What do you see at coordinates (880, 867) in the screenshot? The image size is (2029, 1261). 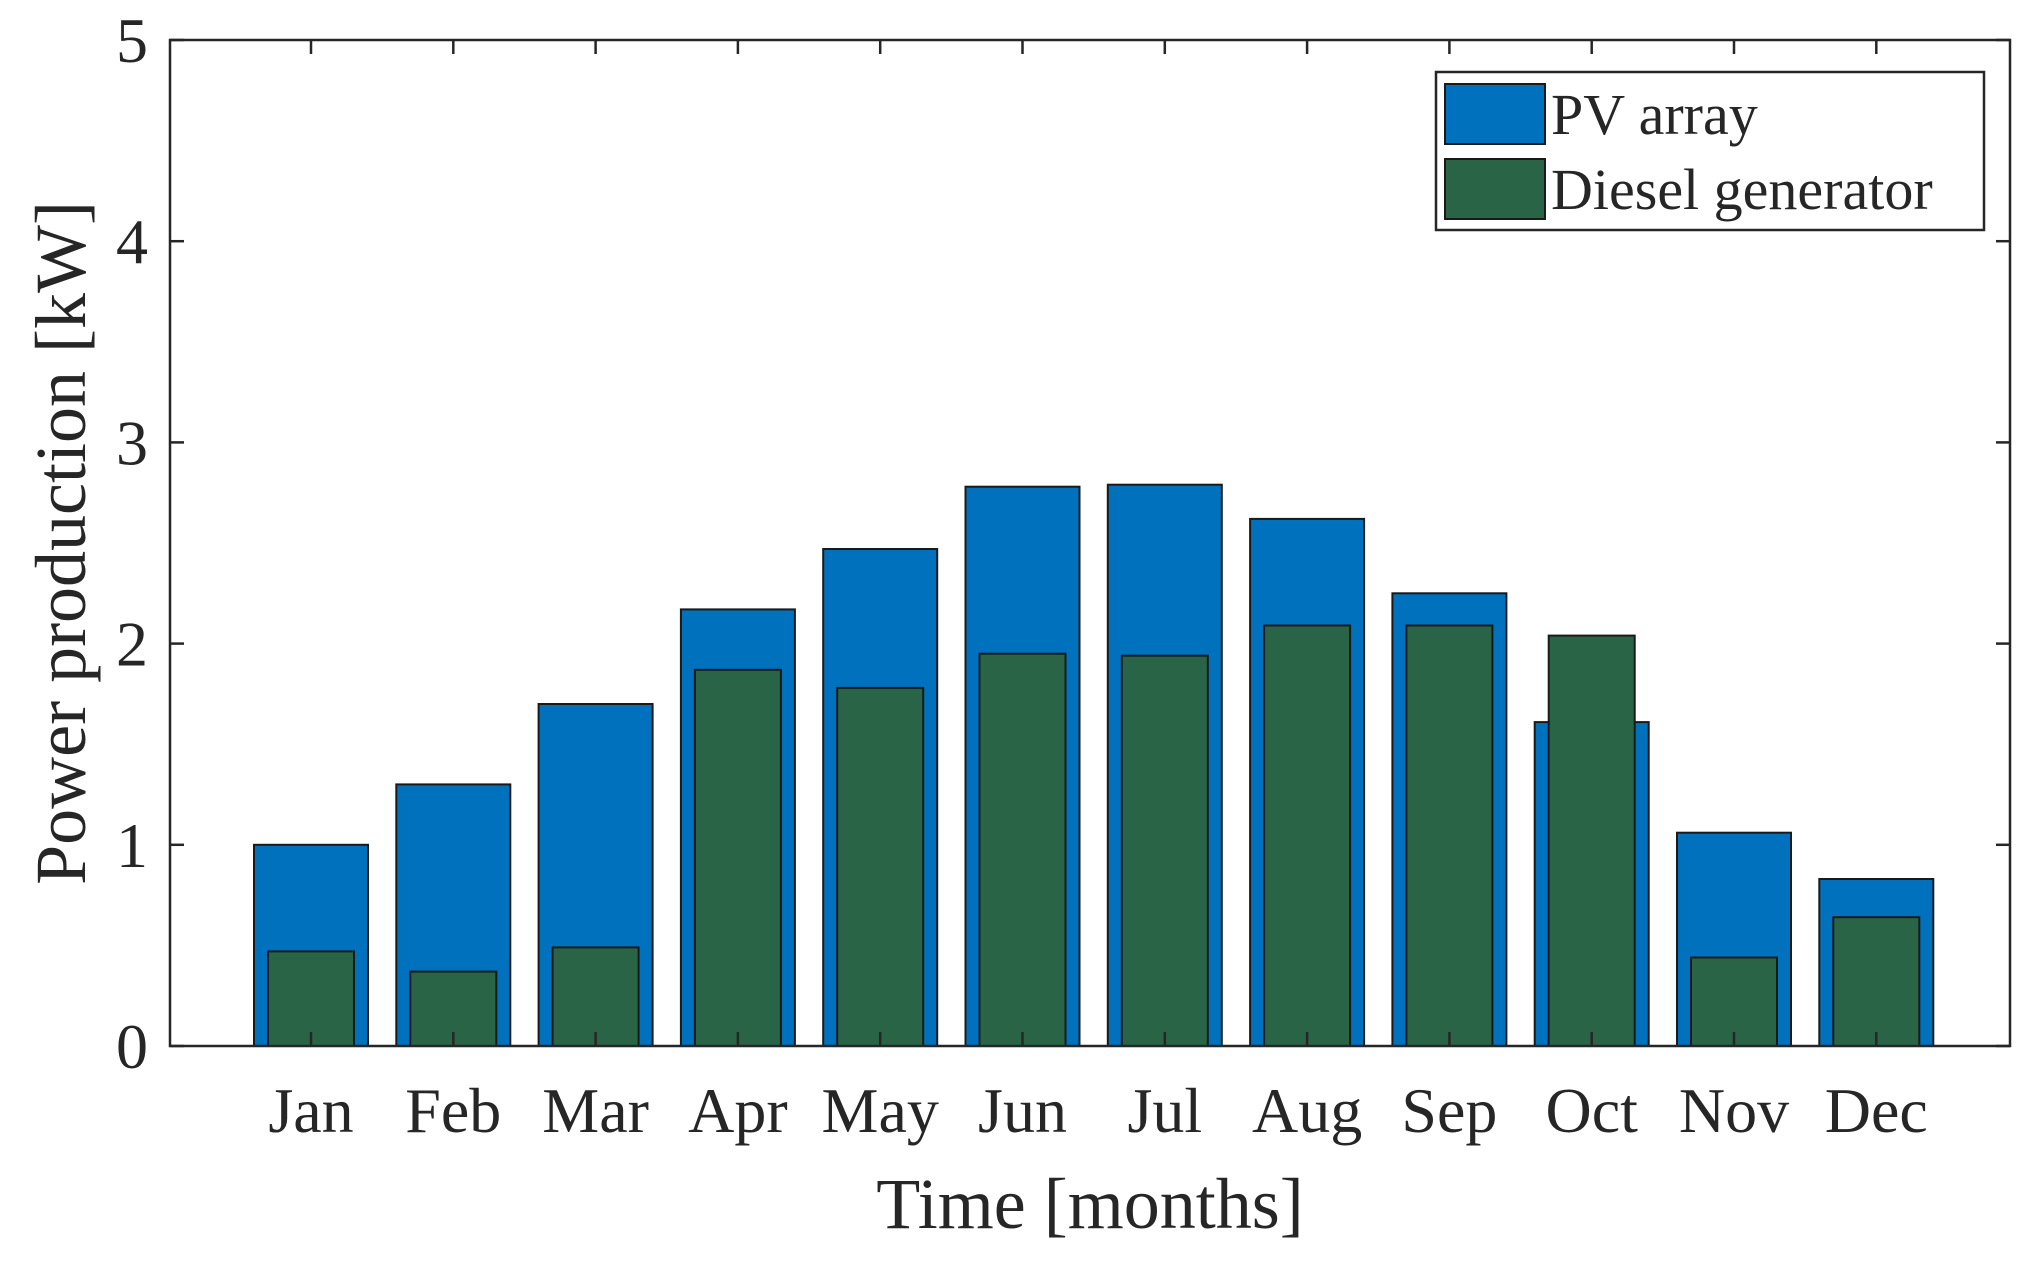 I see `bar-diesel-generator-may` at bounding box center [880, 867].